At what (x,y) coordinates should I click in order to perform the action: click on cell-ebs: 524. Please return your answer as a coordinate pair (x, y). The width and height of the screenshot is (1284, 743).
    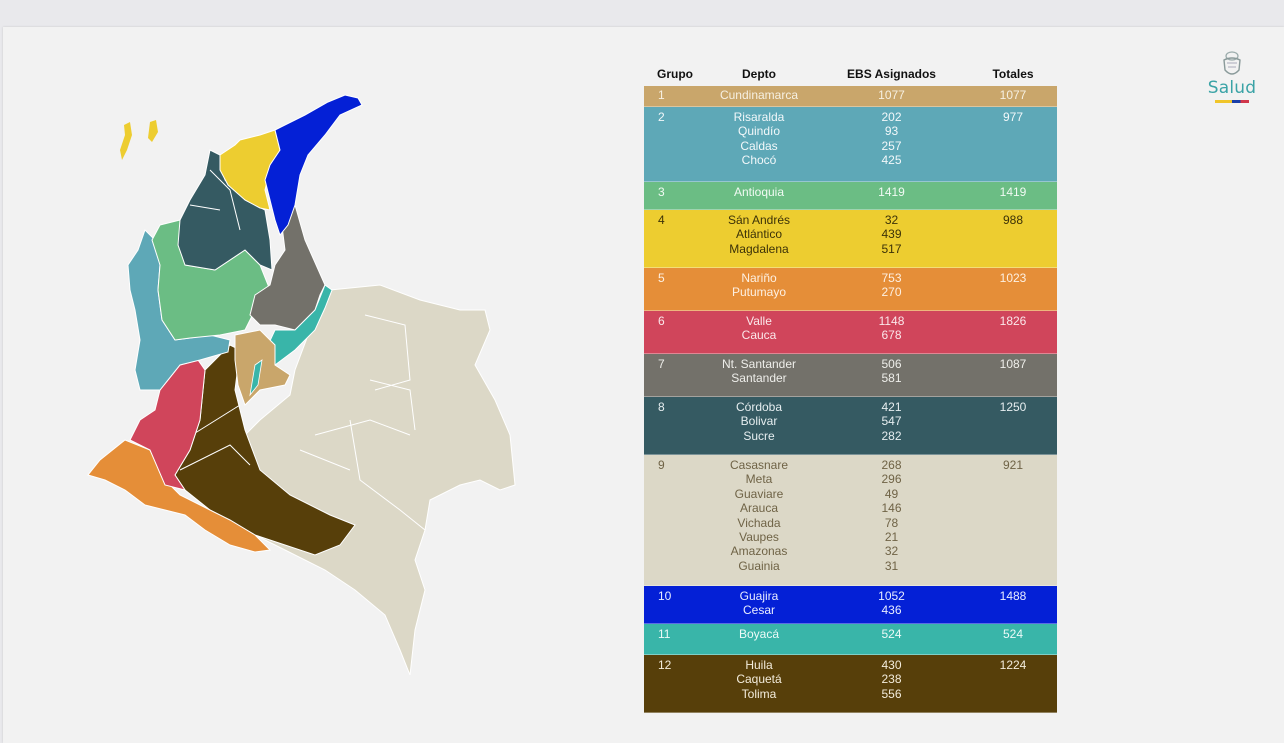
    Looking at the image, I should click on (891, 640).